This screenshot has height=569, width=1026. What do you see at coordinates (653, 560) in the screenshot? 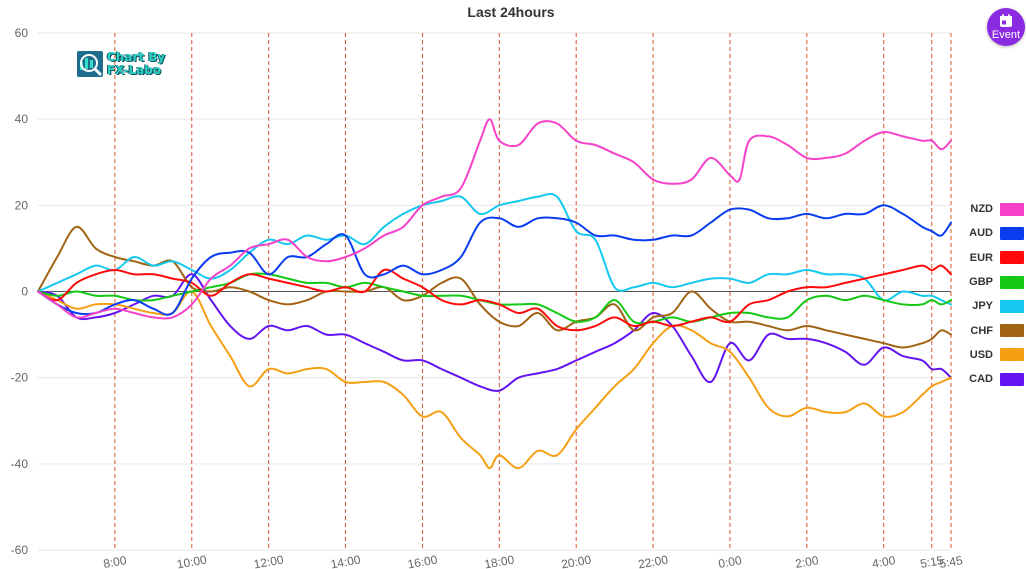
I see `x-tick-label: 22:00` at bounding box center [653, 560].